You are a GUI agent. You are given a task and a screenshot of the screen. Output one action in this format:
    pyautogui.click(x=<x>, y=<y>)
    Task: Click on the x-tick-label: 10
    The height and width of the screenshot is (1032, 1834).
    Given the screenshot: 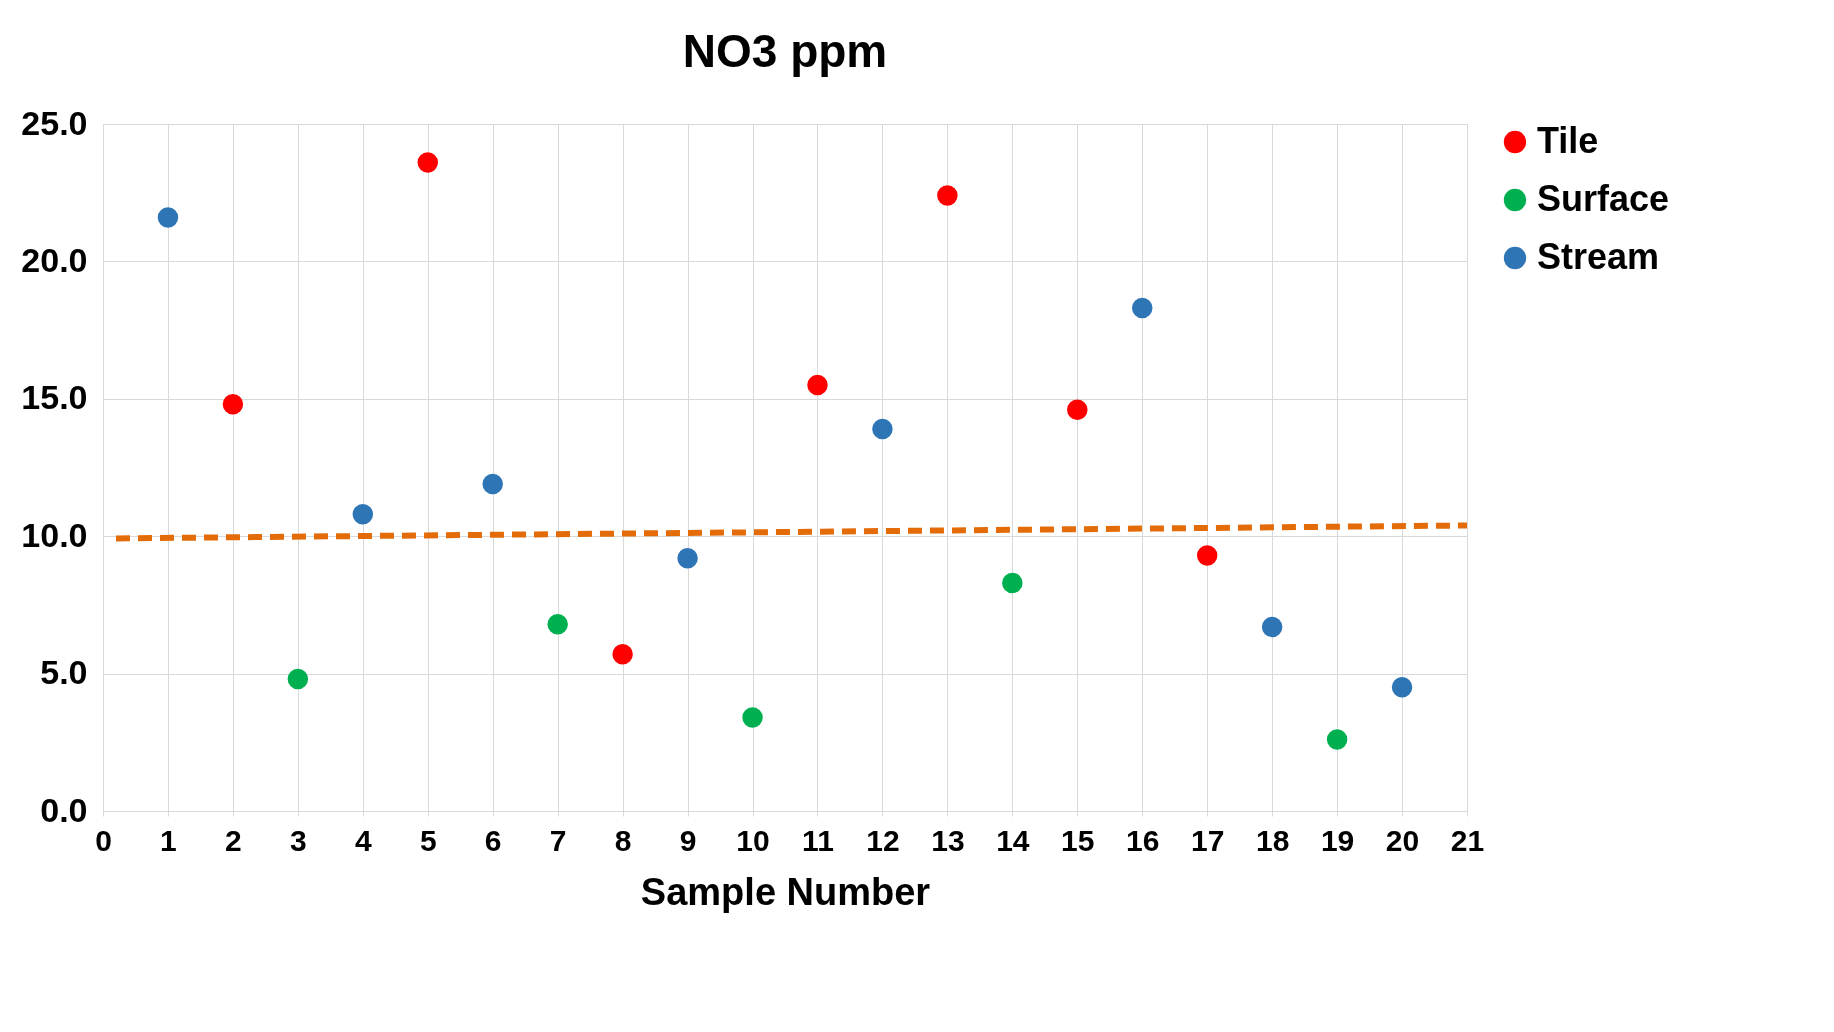 What is the action you would take?
    pyautogui.click(x=753, y=840)
    